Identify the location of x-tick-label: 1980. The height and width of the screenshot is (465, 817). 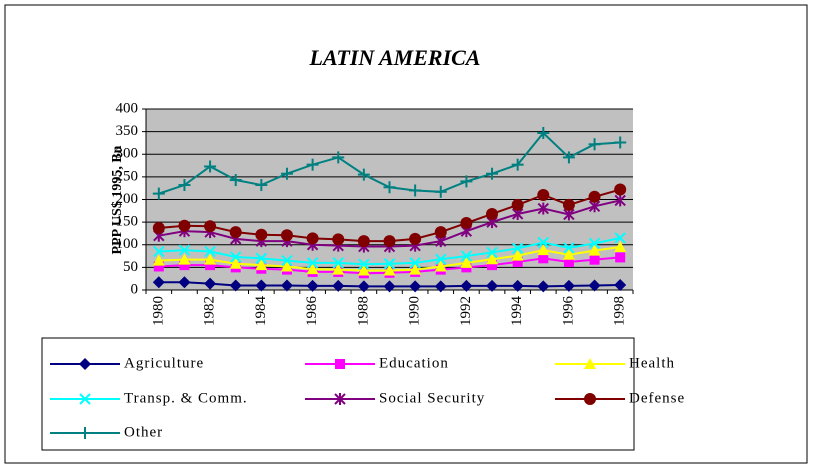
(158, 311).